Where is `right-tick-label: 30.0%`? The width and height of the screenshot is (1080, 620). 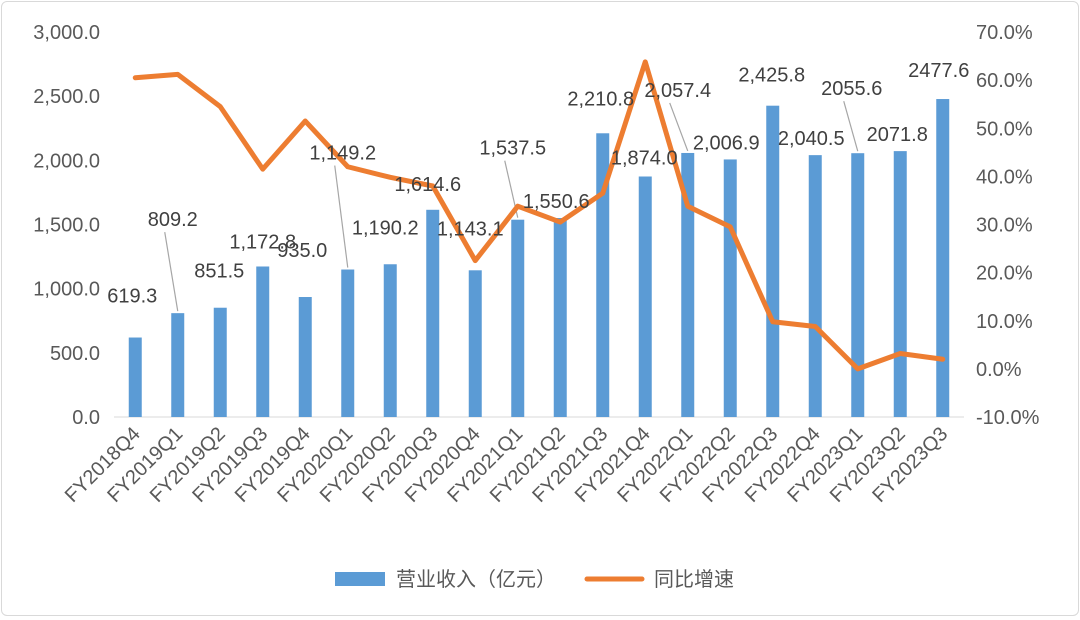 right-tick-label: 30.0% is located at coordinates (1004, 226).